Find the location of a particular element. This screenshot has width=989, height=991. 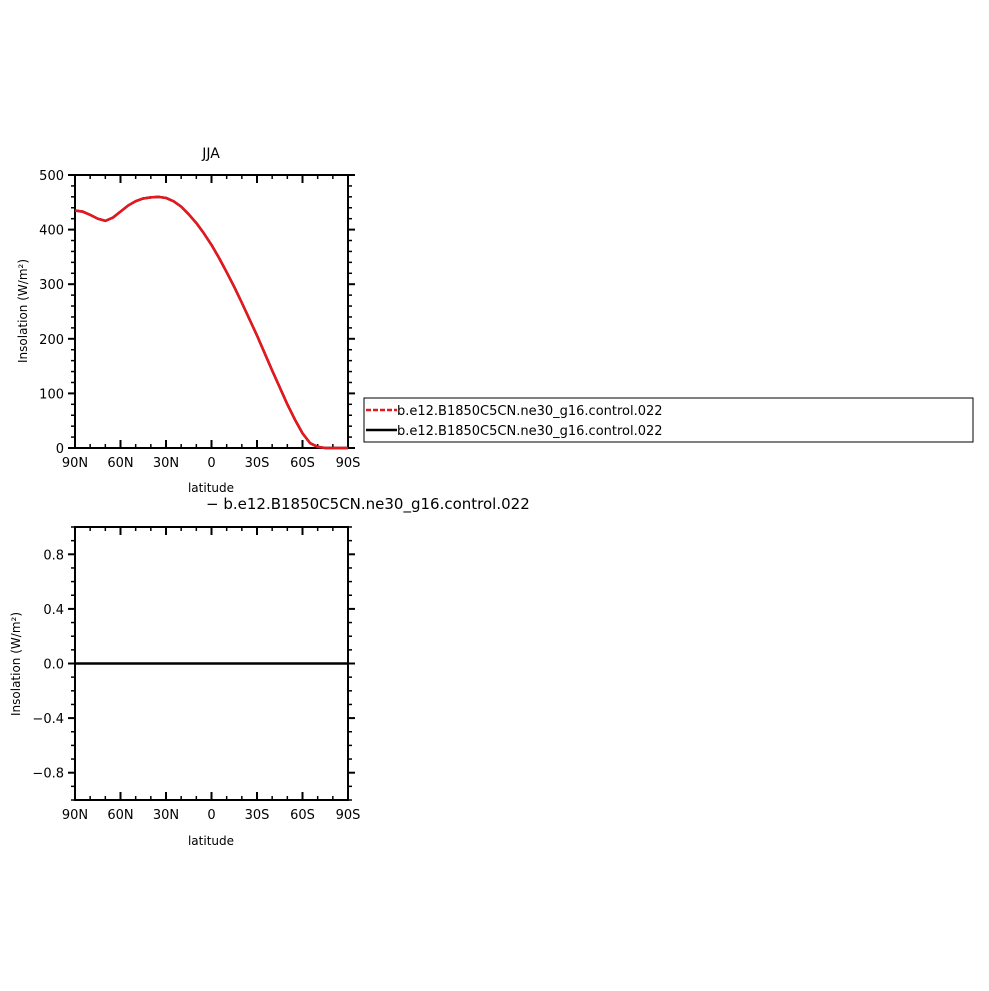

y-tick-label: 500 is located at coordinates (51, 176).